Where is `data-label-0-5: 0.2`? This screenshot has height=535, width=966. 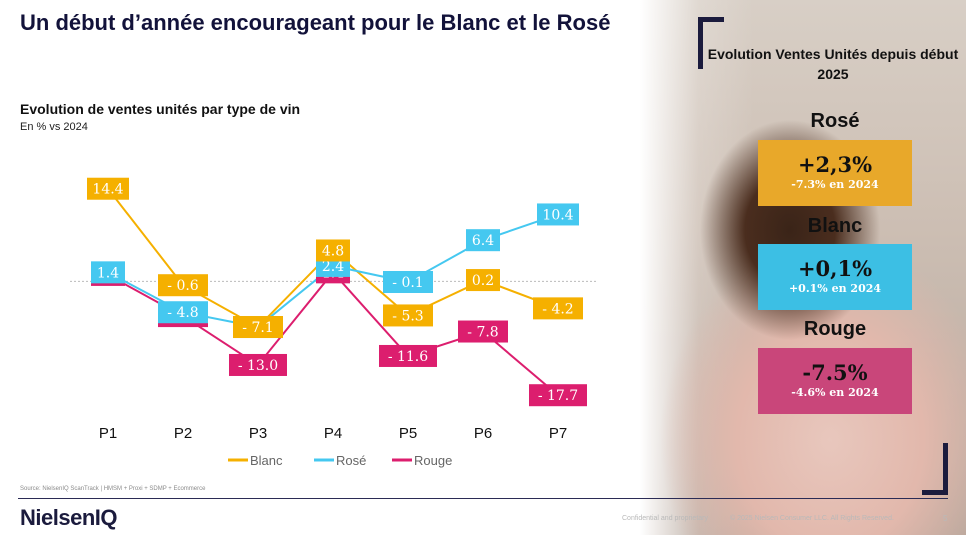 data-label-0-5: 0.2 is located at coordinates (483, 281).